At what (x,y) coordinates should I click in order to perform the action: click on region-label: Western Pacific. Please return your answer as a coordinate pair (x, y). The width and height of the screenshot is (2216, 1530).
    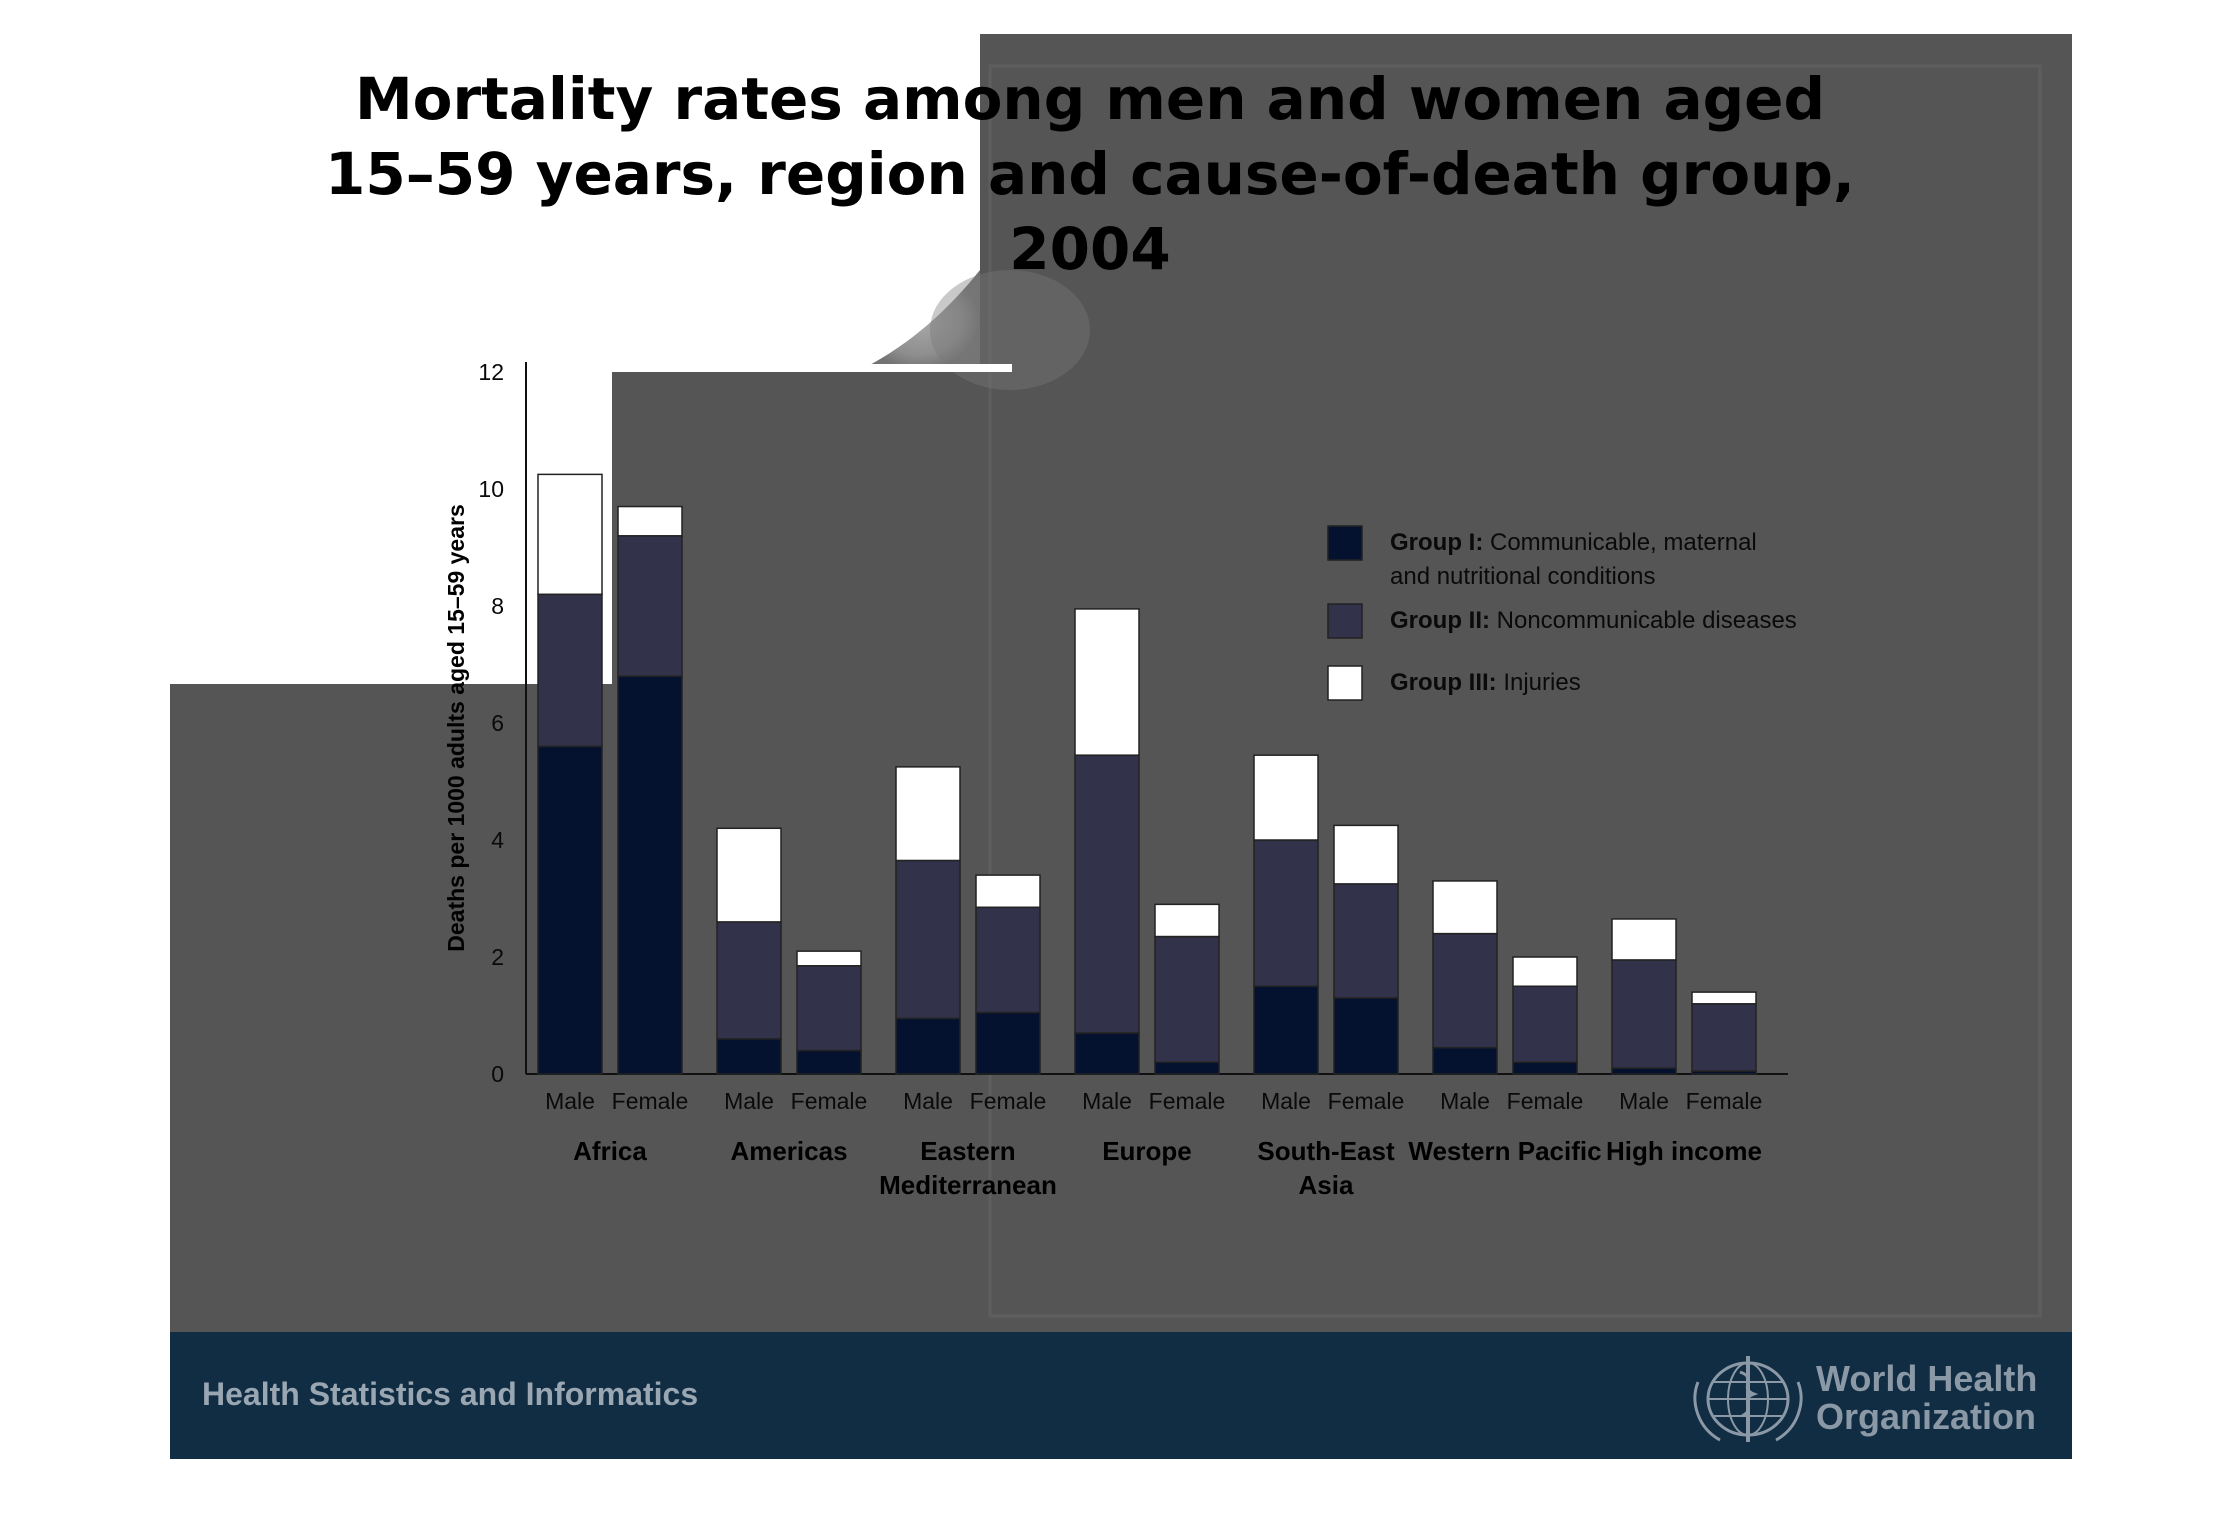
    Looking at the image, I should click on (1504, 1151).